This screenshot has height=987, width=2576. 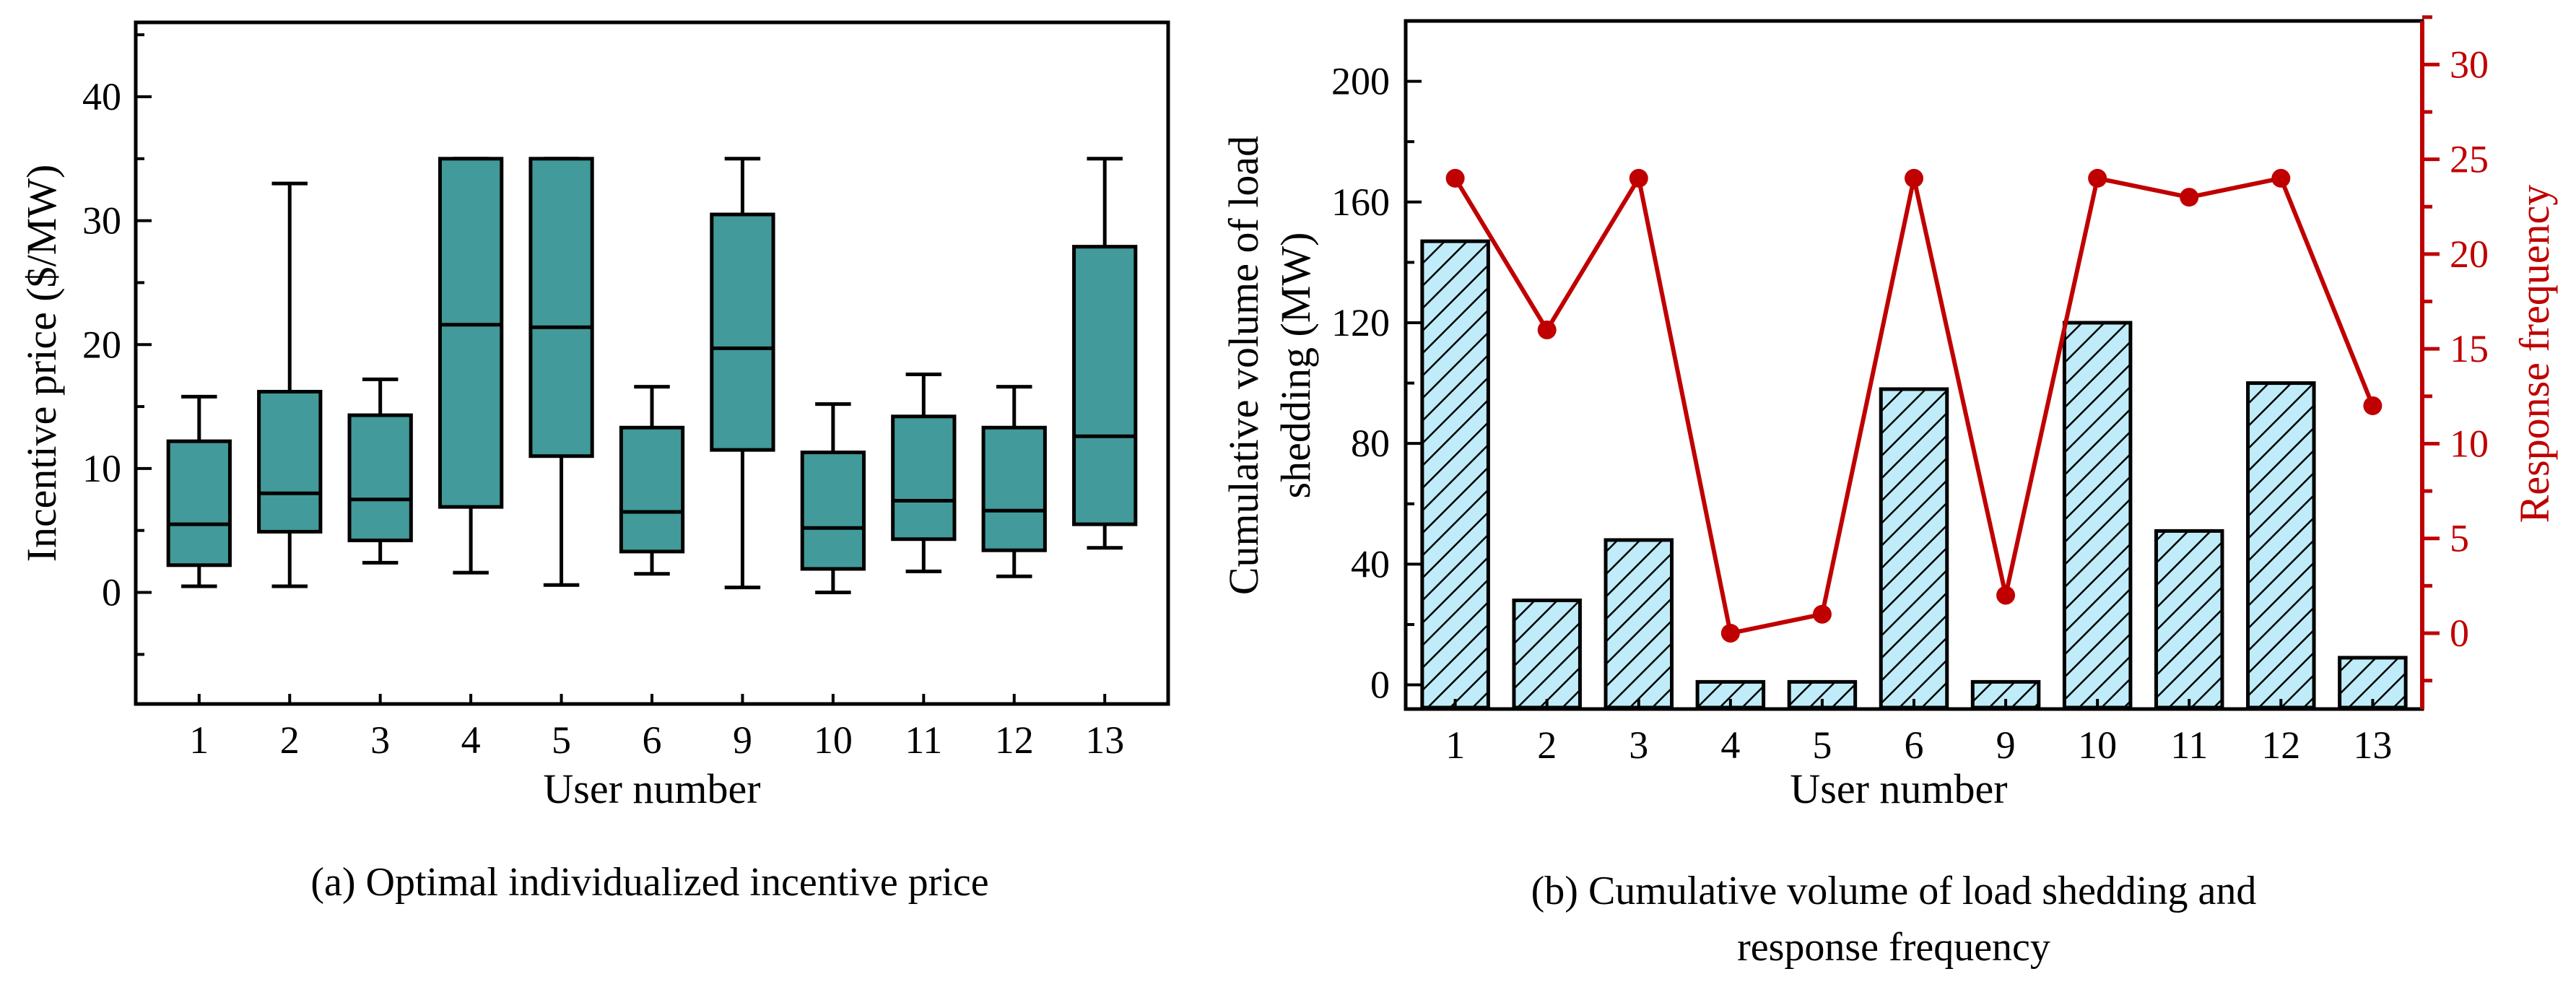 What do you see at coordinates (2372, 745) in the screenshot?
I see `panel-b-x-tick-label: 13` at bounding box center [2372, 745].